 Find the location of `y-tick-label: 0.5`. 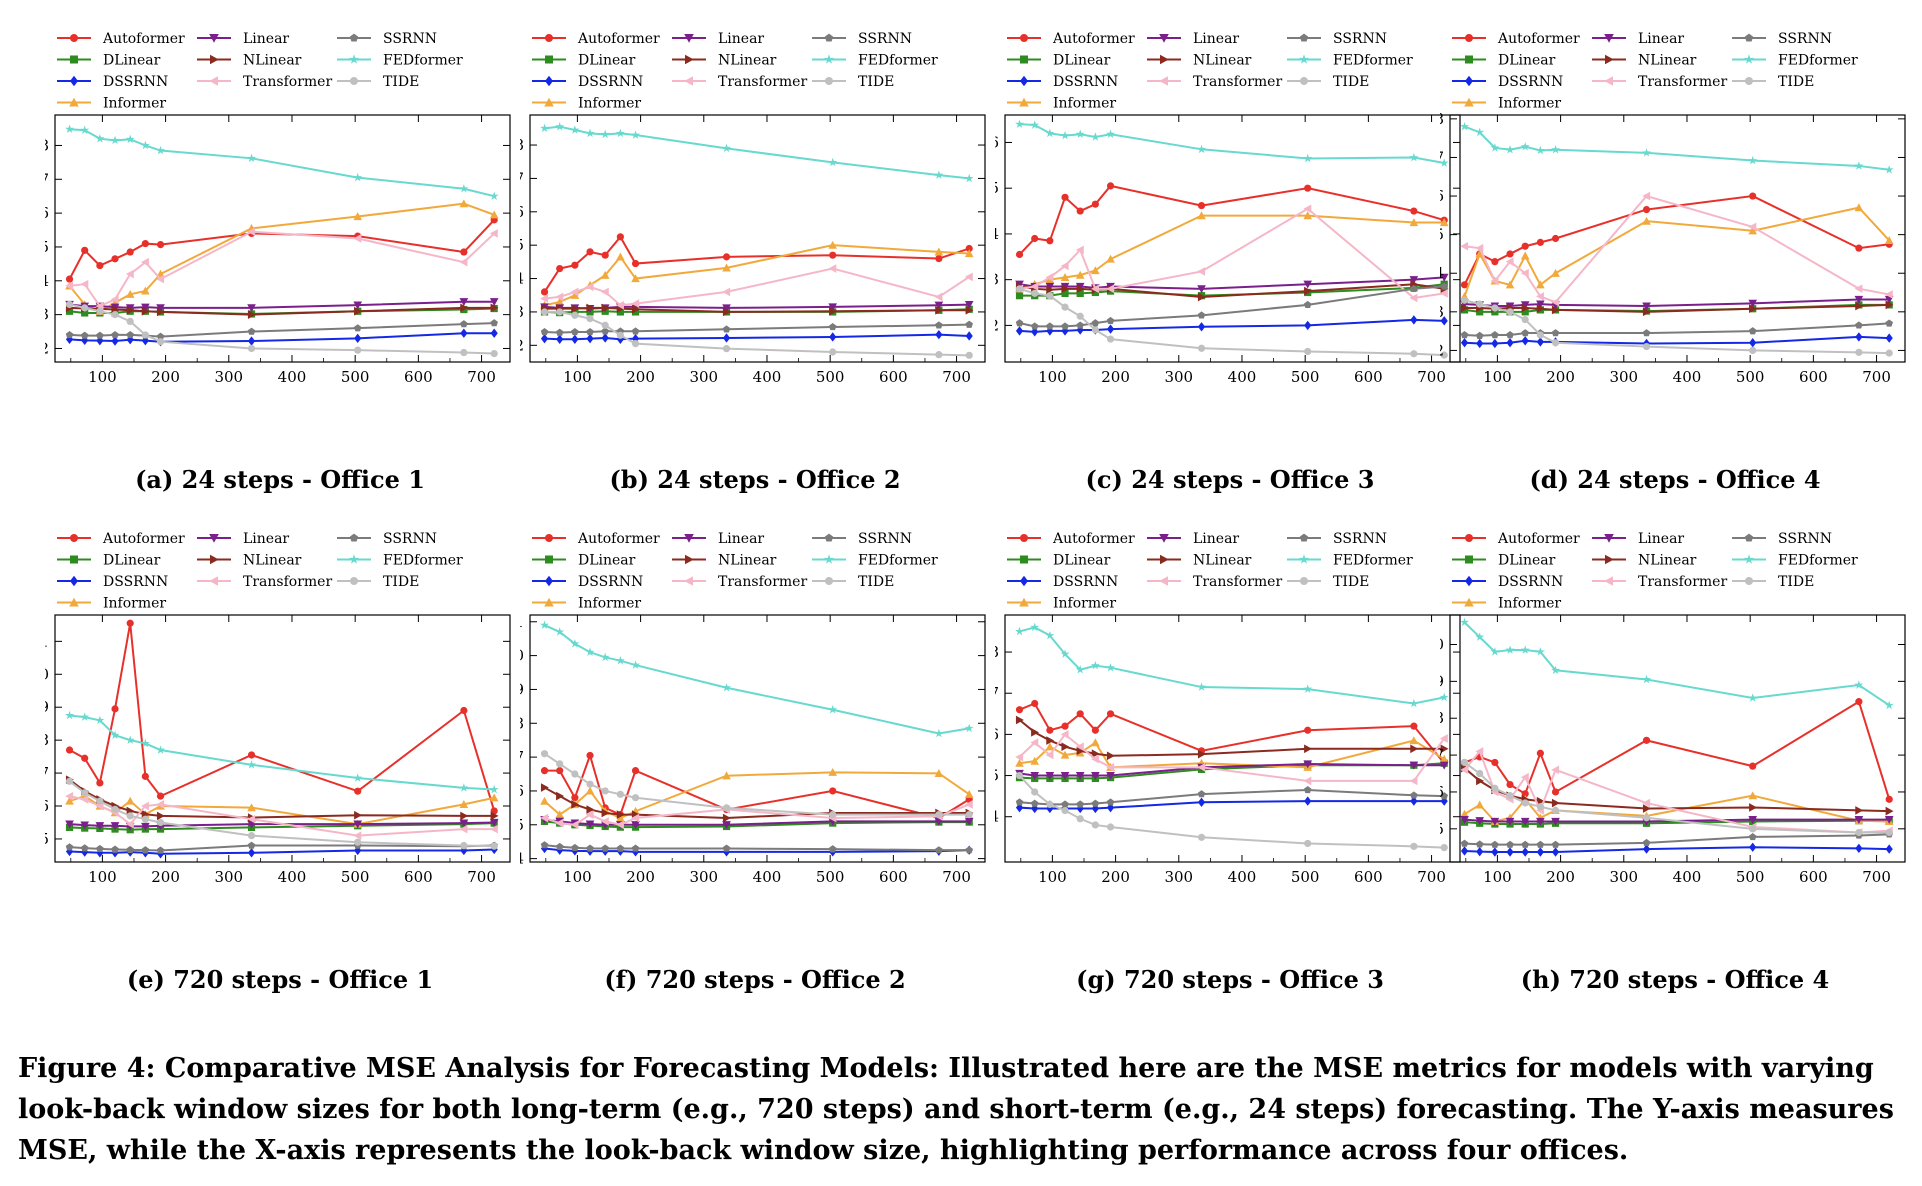

y-tick-label: 0.5 is located at coordinates (1442, 235).